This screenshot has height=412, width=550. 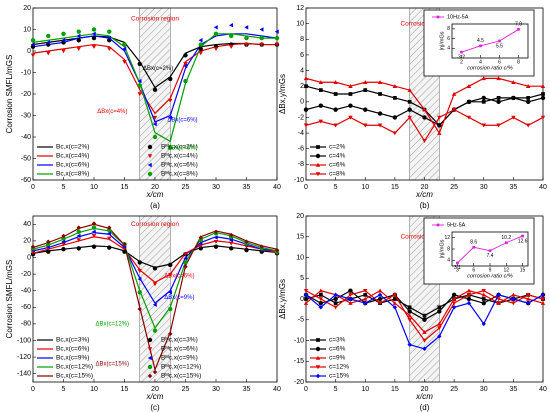 I want to click on value-label: 7.9, so click(x=518, y=25).